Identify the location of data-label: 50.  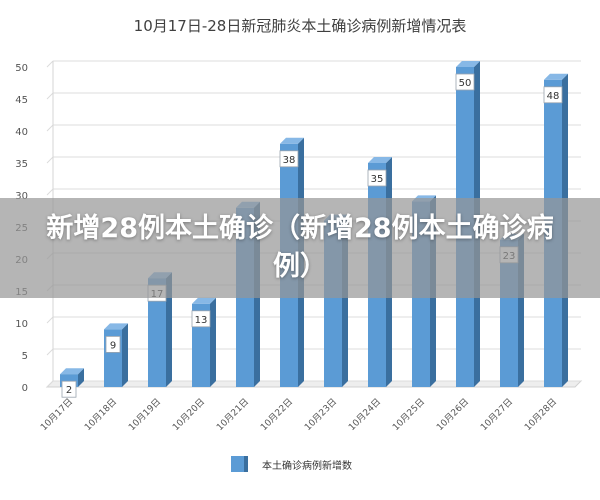
(465, 83).